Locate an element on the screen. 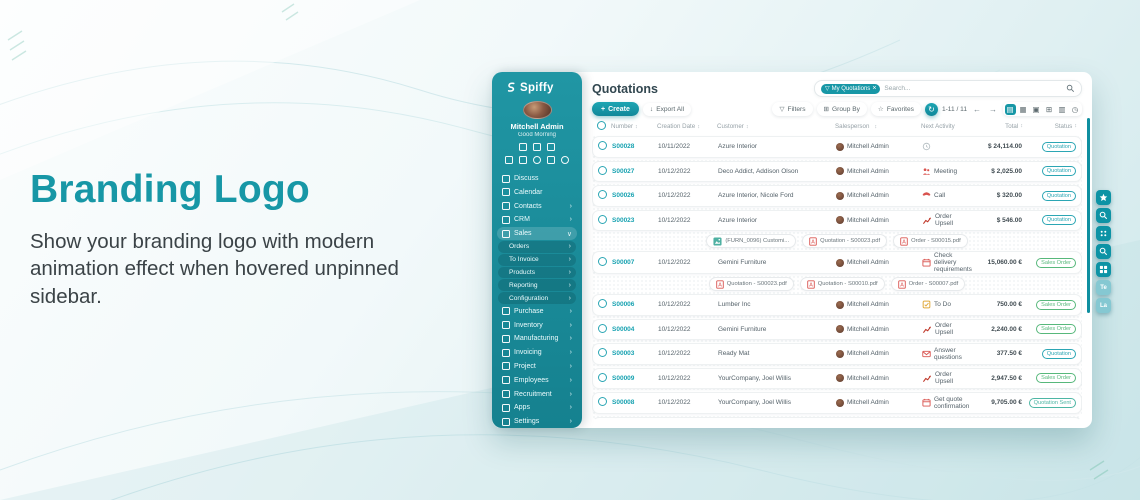 The width and height of the screenshot is (1140, 500). la-button: La is located at coordinates (1103, 305).